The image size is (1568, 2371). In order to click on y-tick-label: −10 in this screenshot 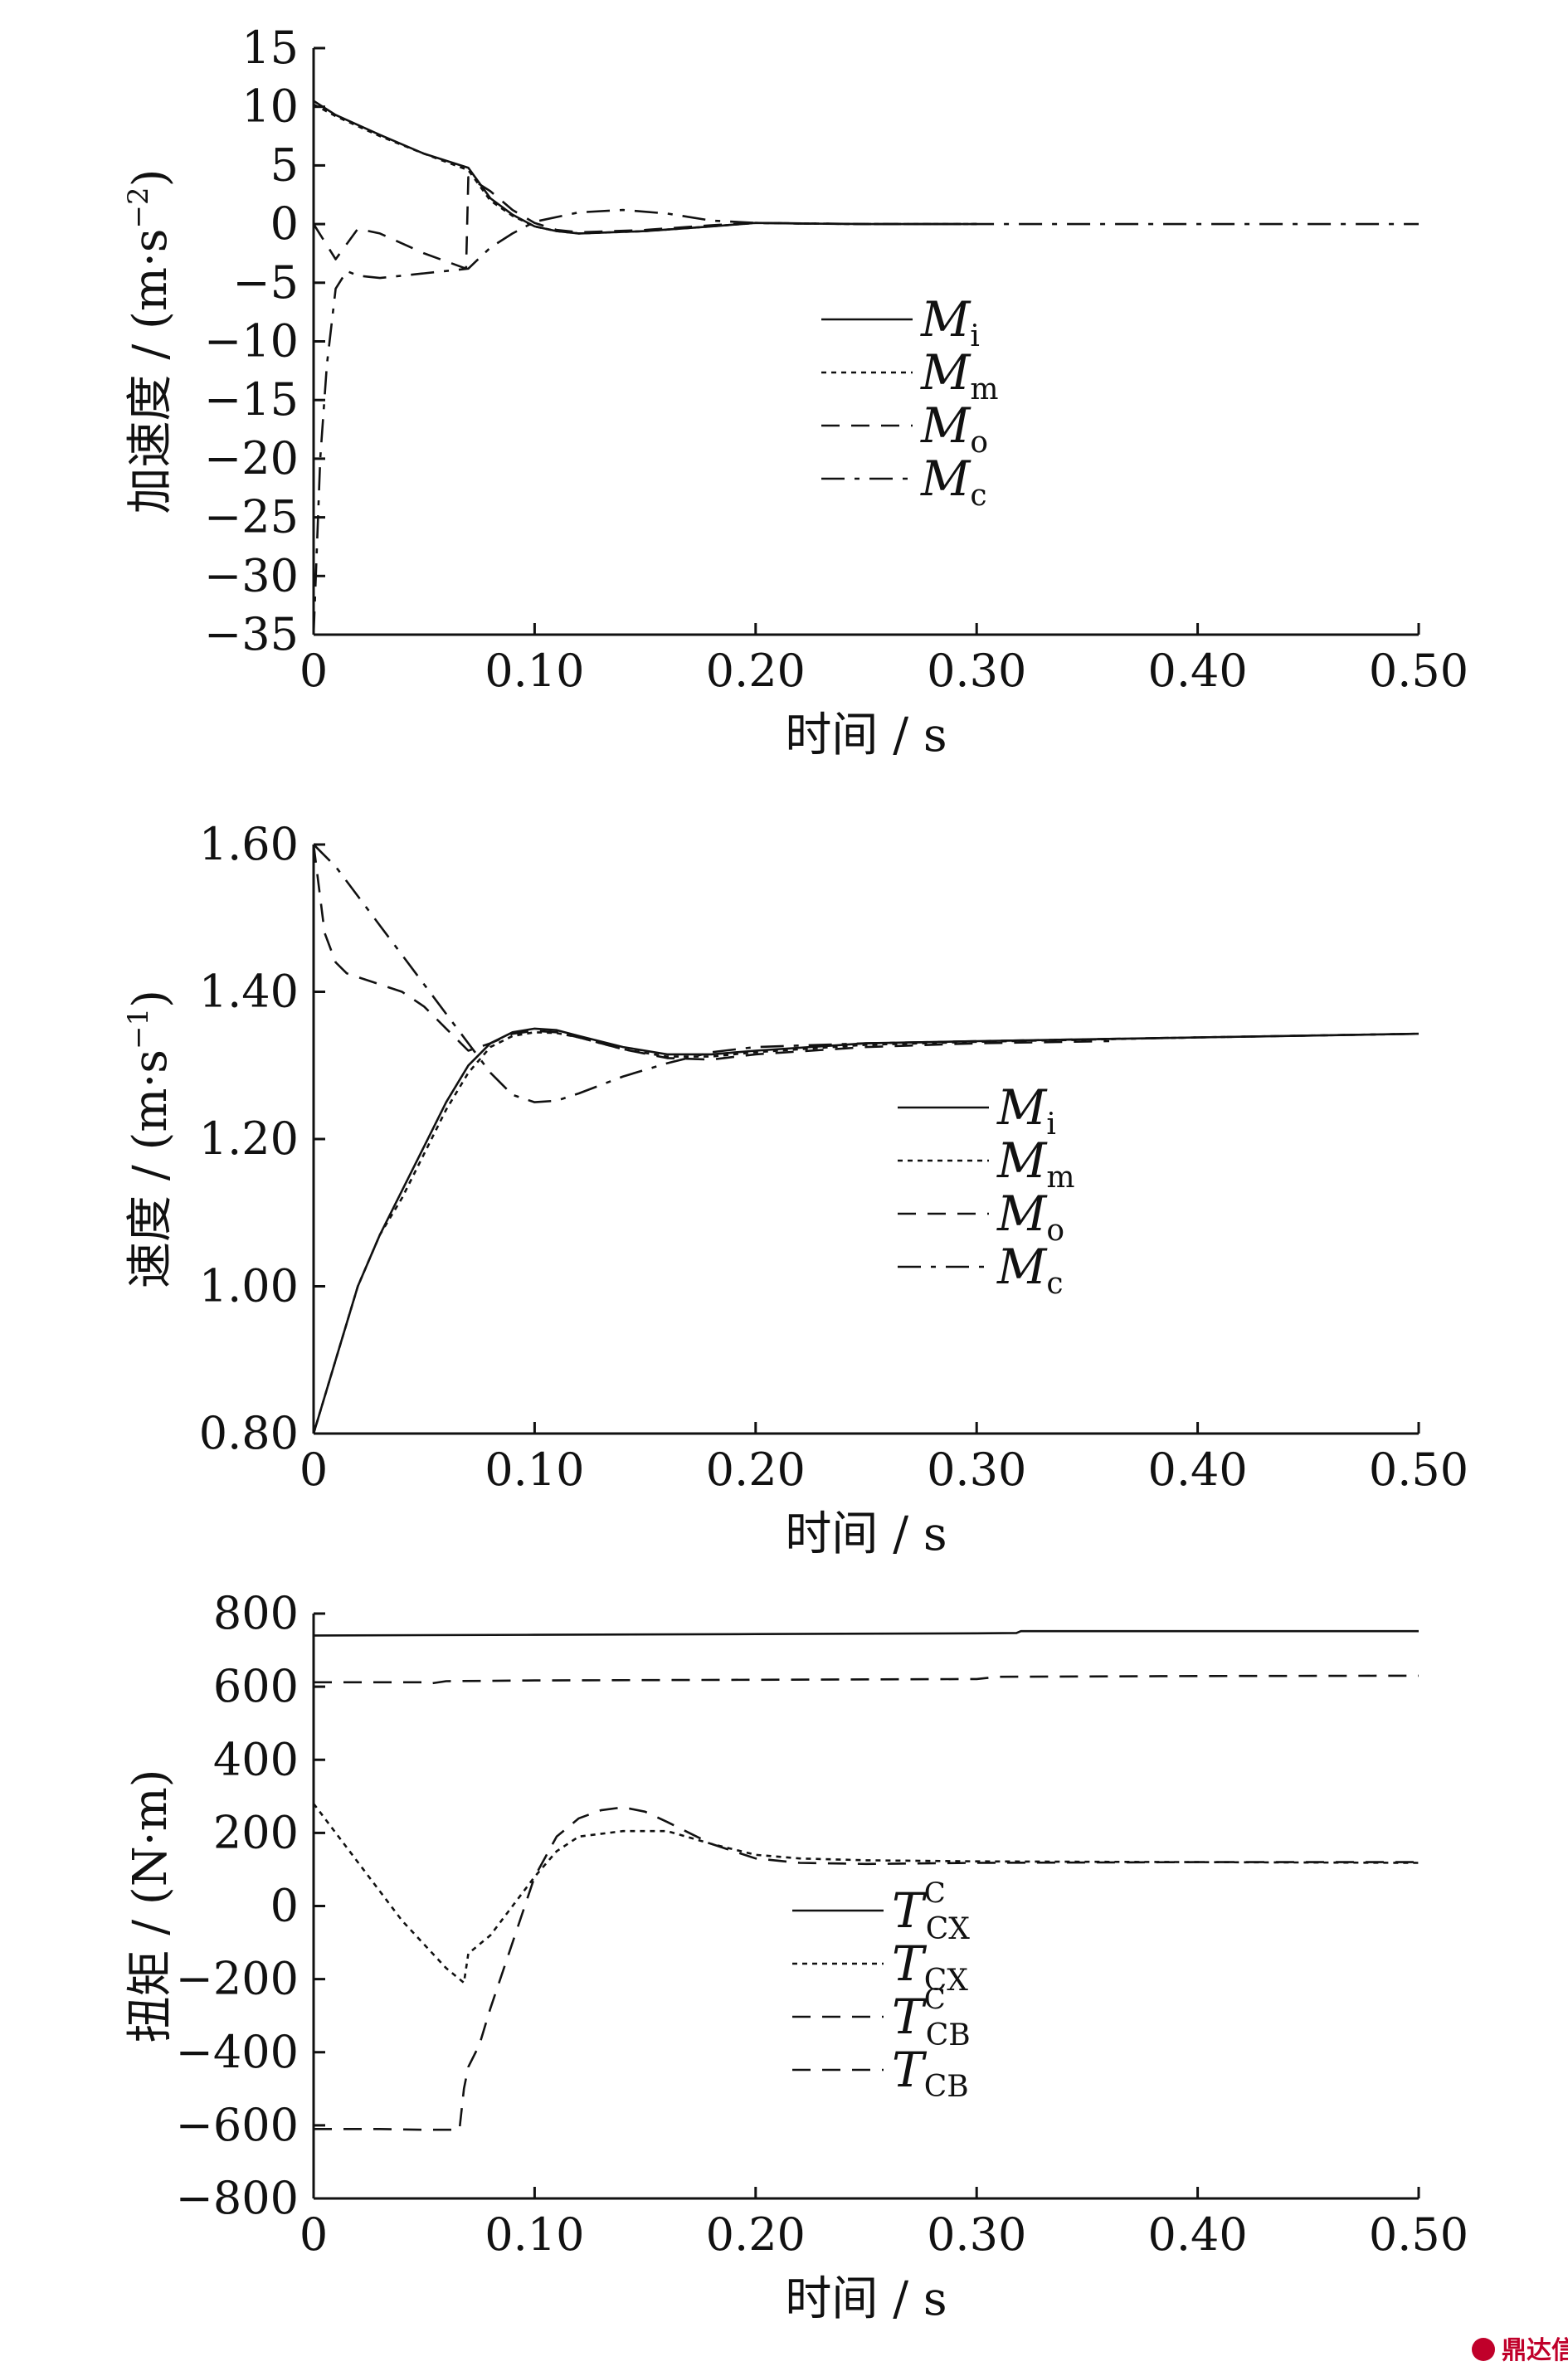, I will do `click(251, 342)`.